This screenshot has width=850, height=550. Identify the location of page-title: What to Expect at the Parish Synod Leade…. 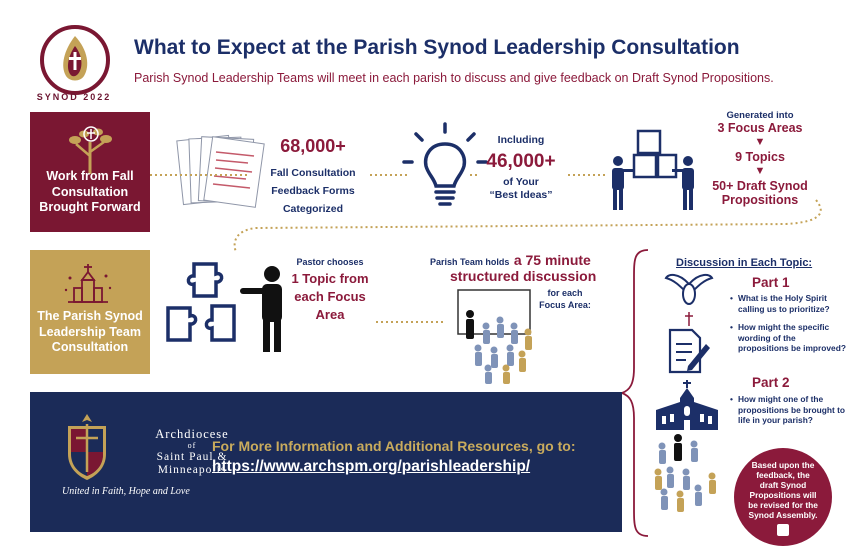
(437, 47).